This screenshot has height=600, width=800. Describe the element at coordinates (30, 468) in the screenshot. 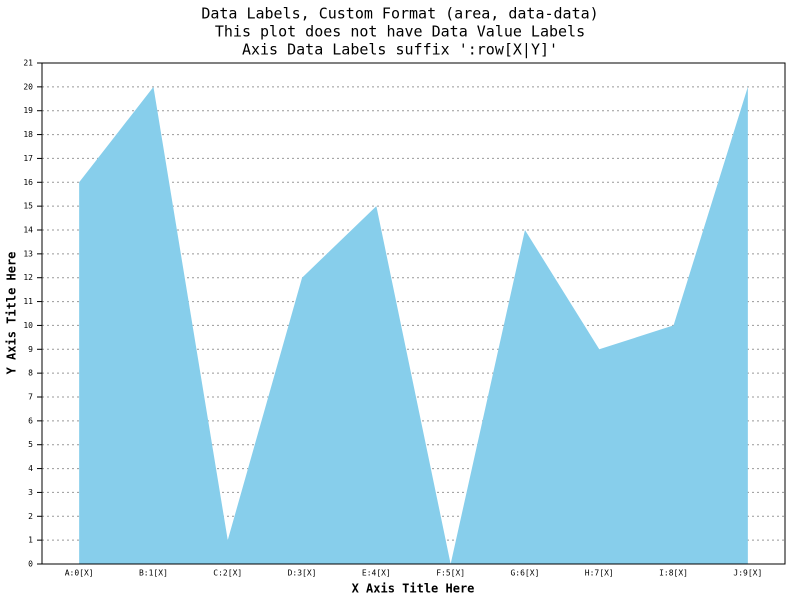

I see `y-tick-label: 4` at that location.